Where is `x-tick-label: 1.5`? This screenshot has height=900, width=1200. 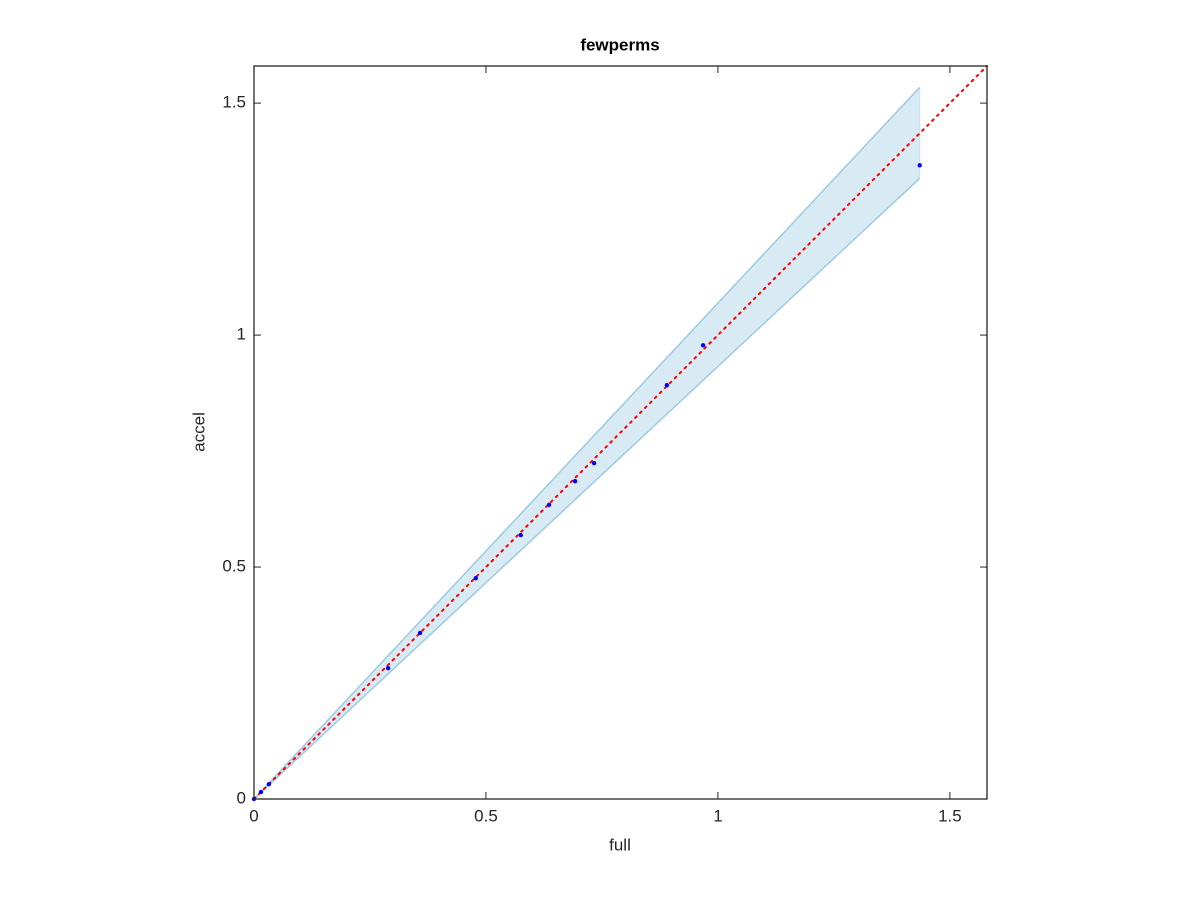 x-tick-label: 1.5 is located at coordinates (950, 815).